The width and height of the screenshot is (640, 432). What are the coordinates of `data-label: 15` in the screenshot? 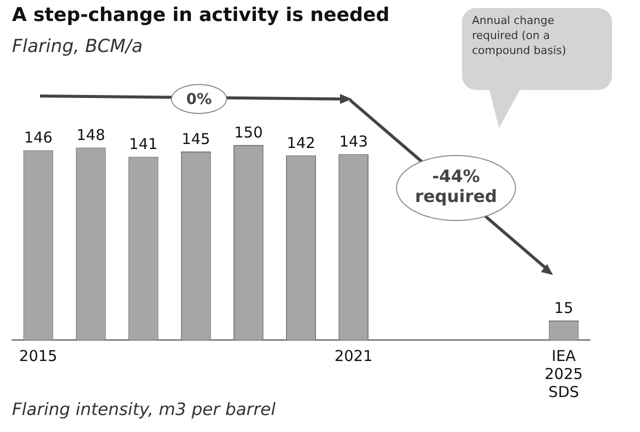 It's located at (564, 307).